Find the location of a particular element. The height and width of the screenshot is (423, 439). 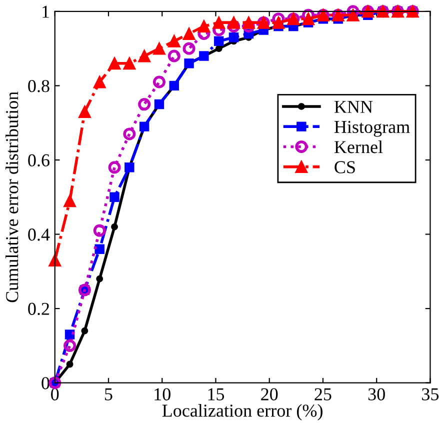

y-tick-label: 1 is located at coordinates (45, 12).